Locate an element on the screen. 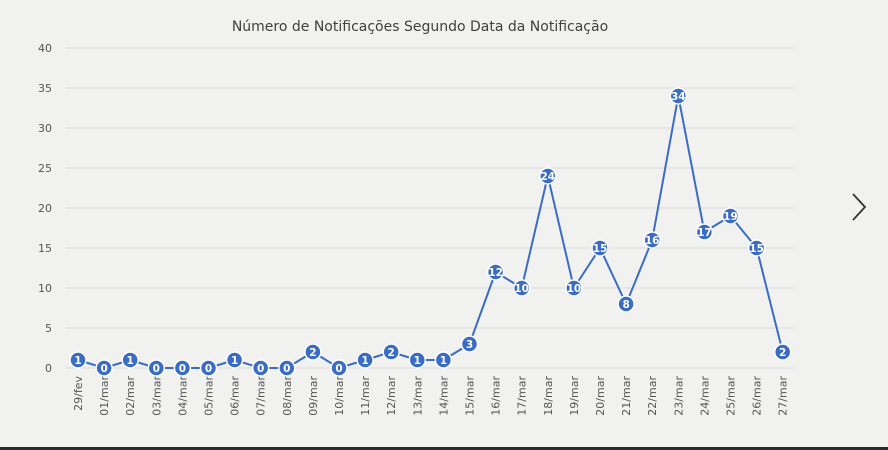  data-label: 16 is located at coordinates (652, 241).